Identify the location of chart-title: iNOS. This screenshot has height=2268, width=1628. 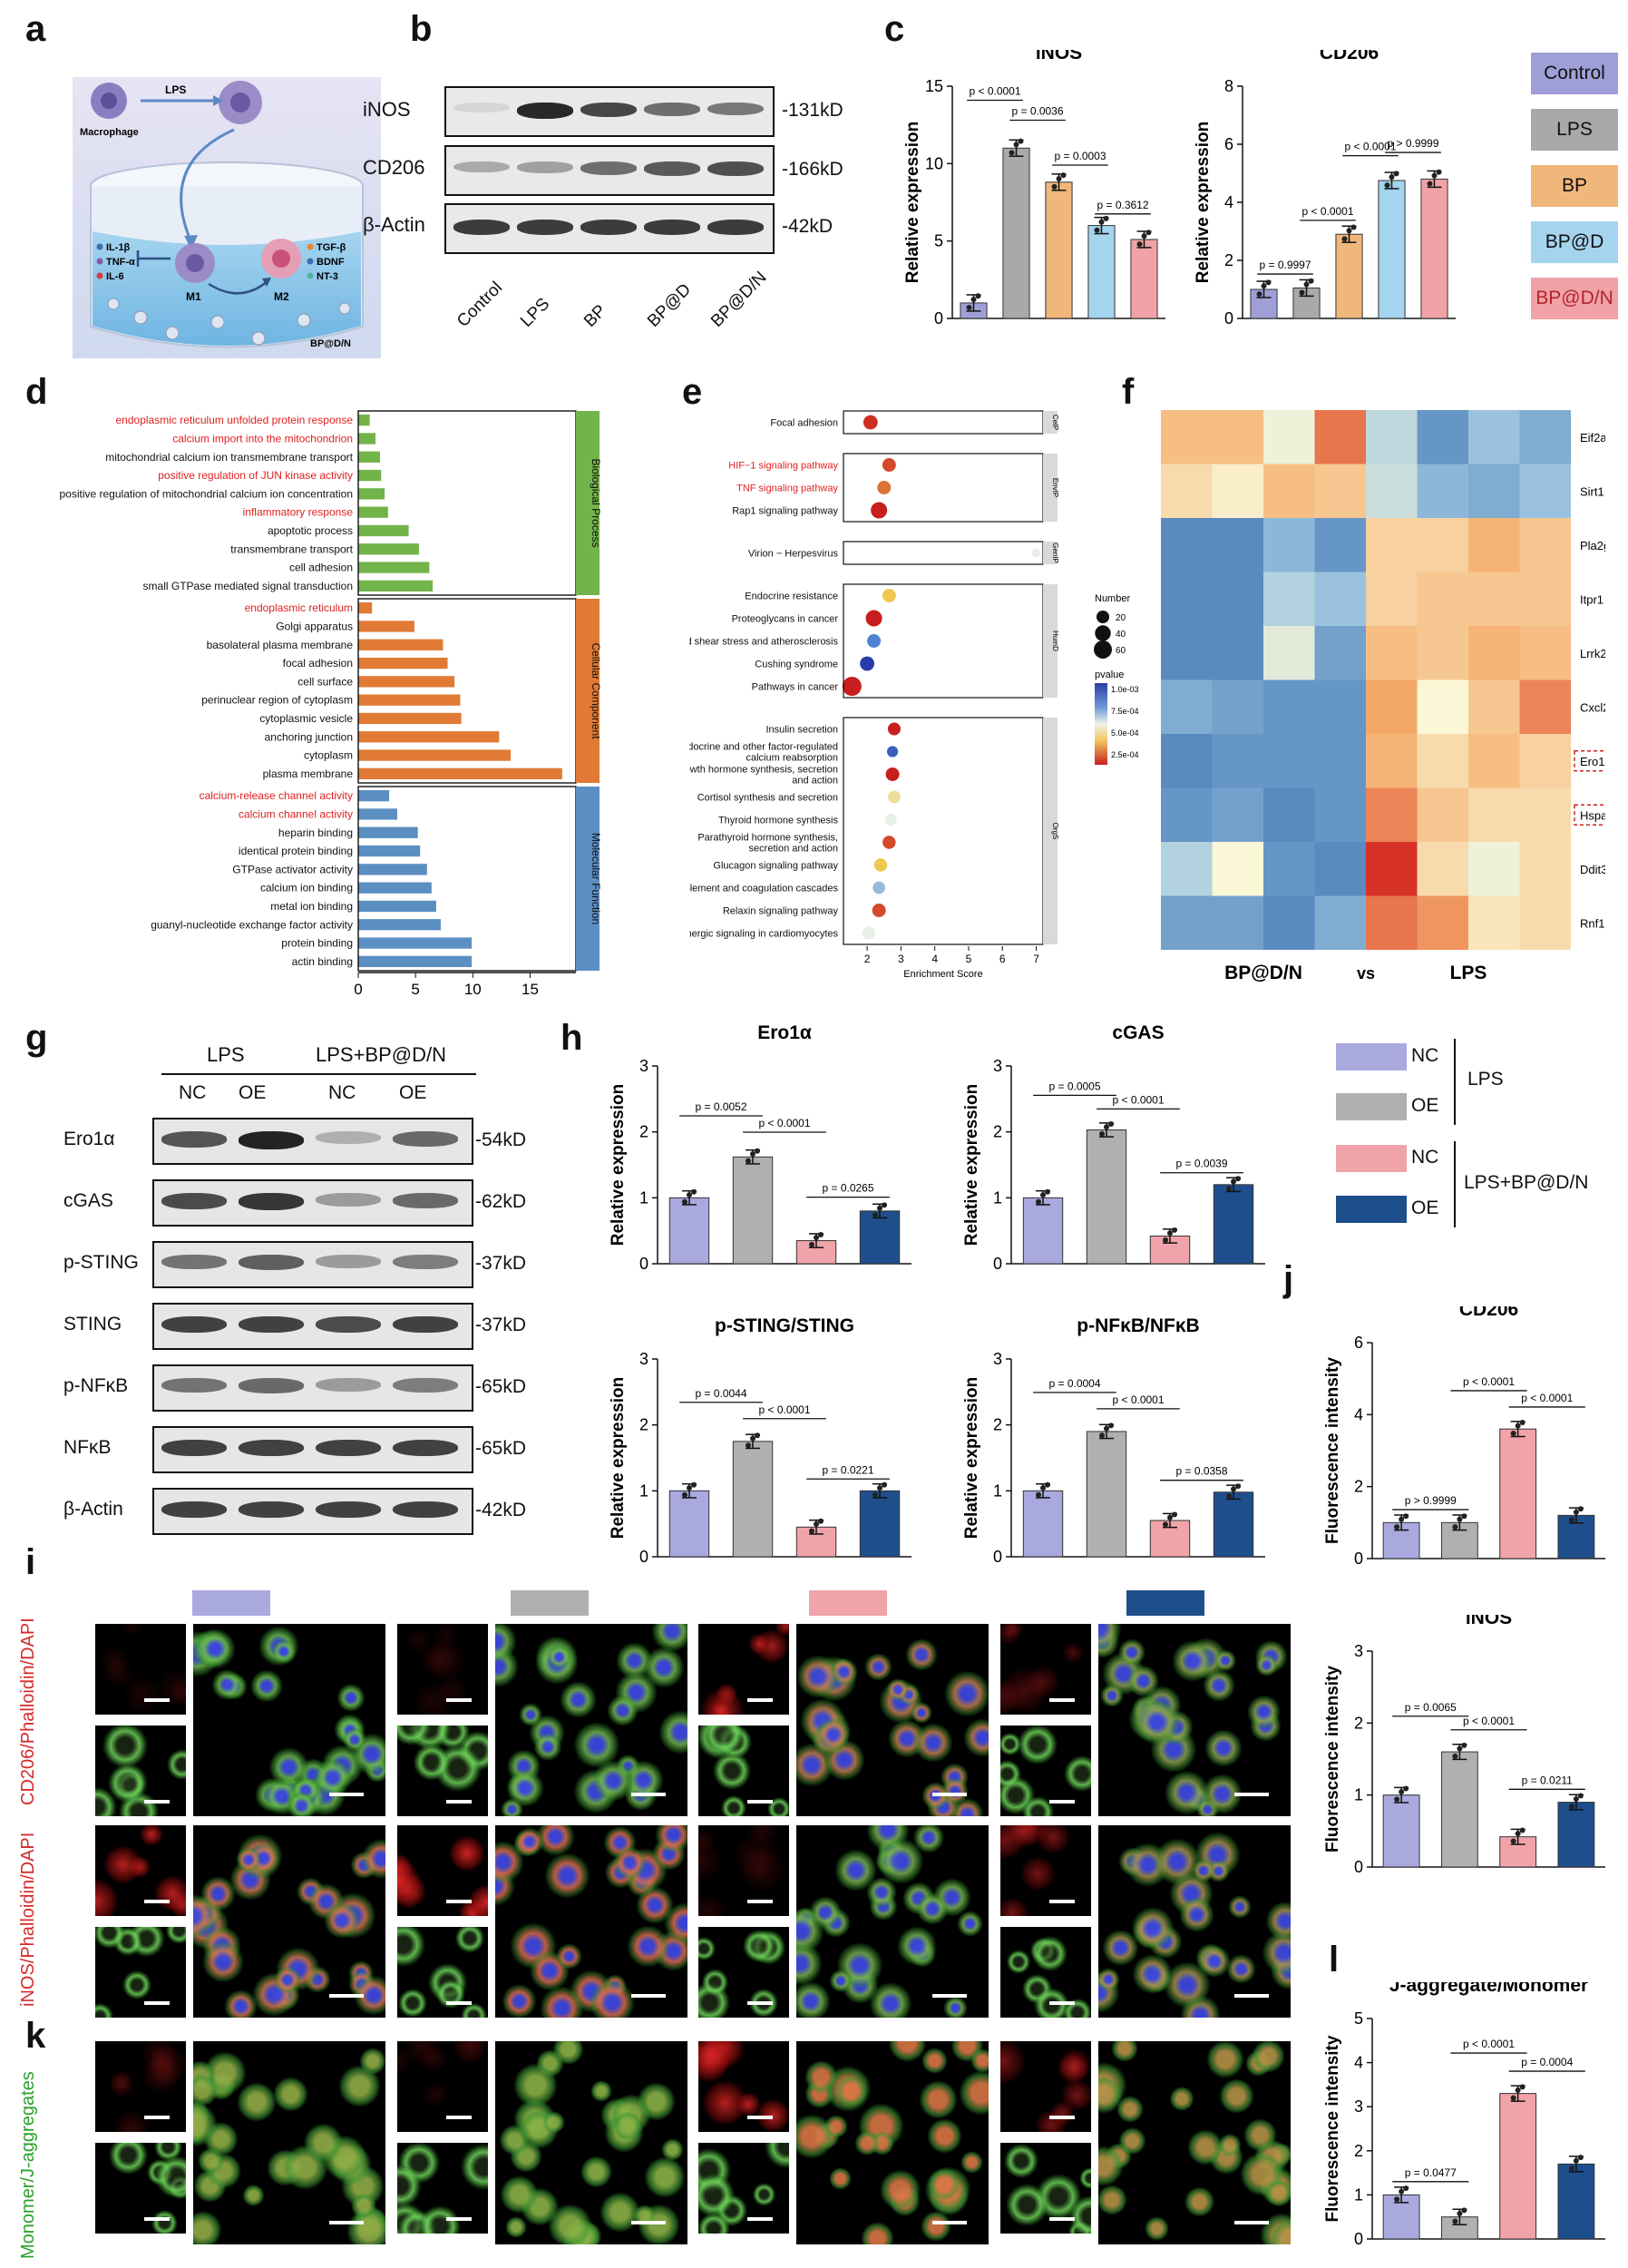
(1059, 57).